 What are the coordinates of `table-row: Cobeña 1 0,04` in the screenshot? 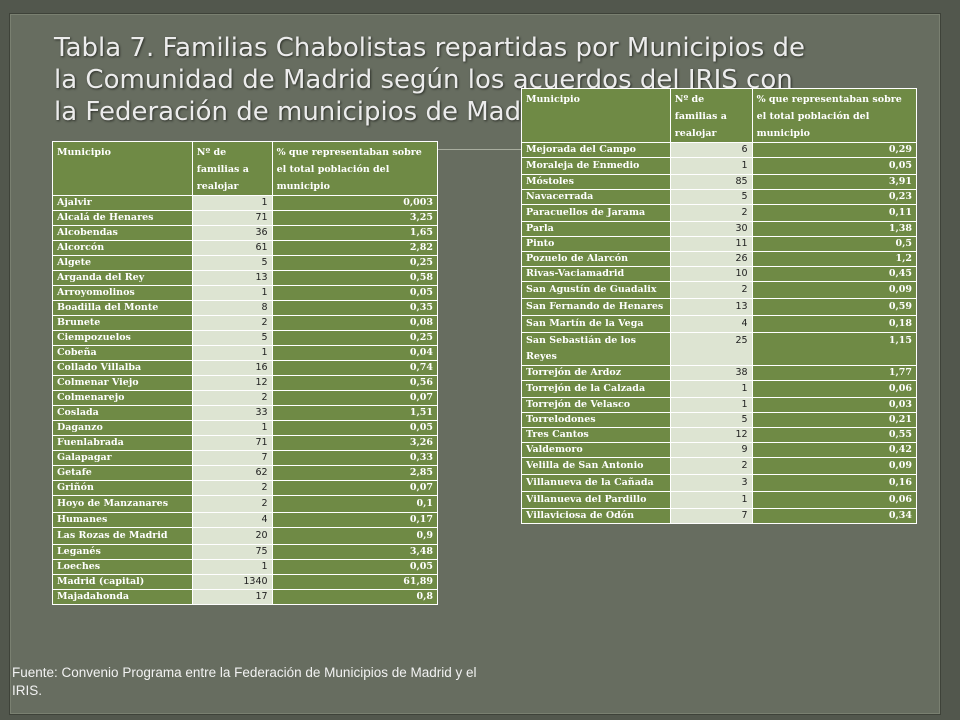 It's located at (245, 353).